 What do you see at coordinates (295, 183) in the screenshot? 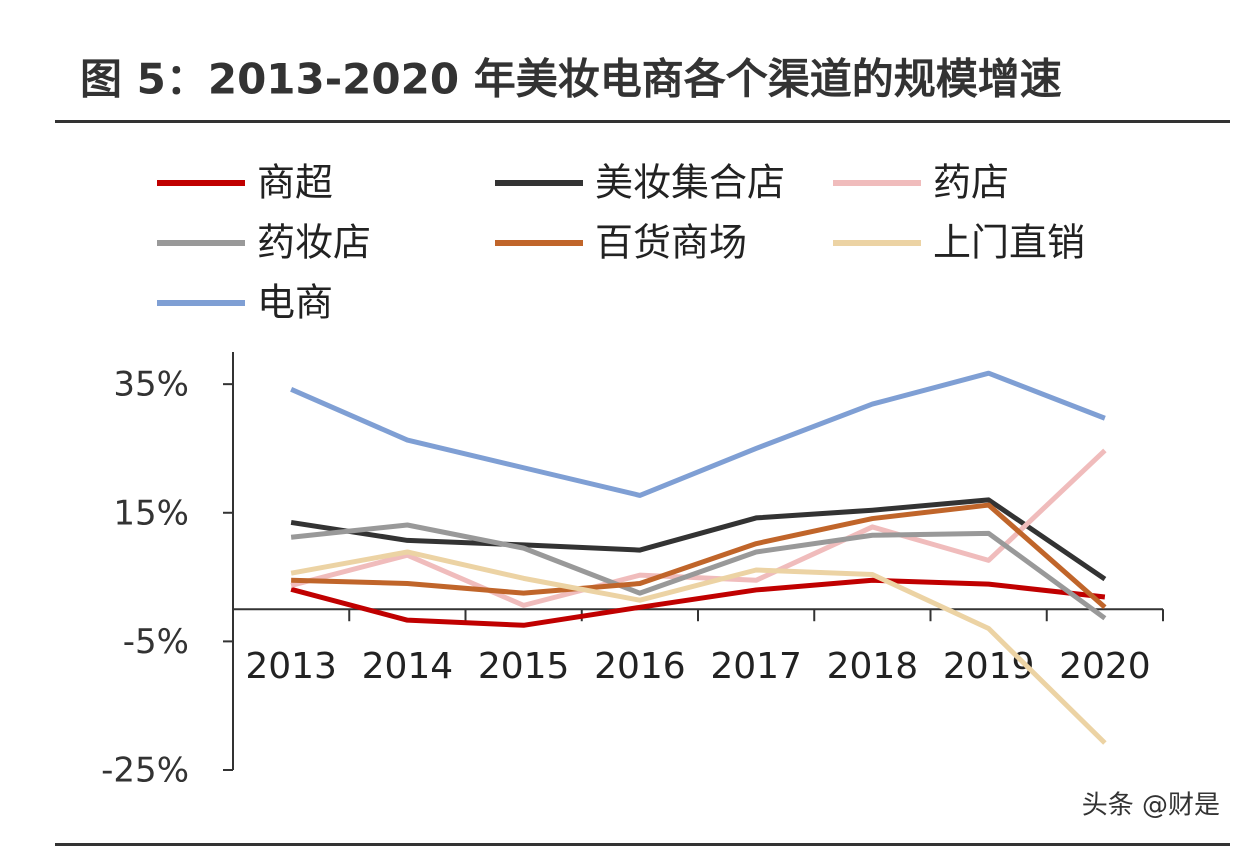
I see `legend-label: 商超` at bounding box center [295, 183].